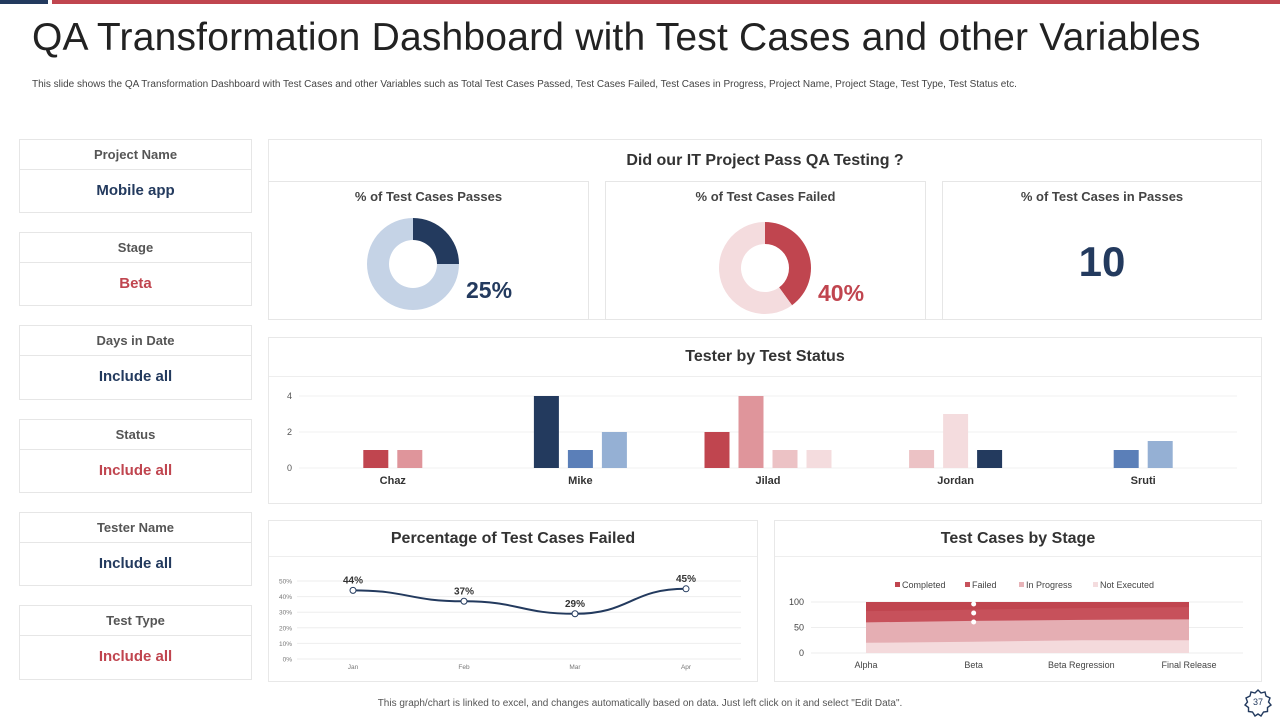 The width and height of the screenshot is (1280, 723). I want to click on legend-label: Not Executed, so click(1127, 585).